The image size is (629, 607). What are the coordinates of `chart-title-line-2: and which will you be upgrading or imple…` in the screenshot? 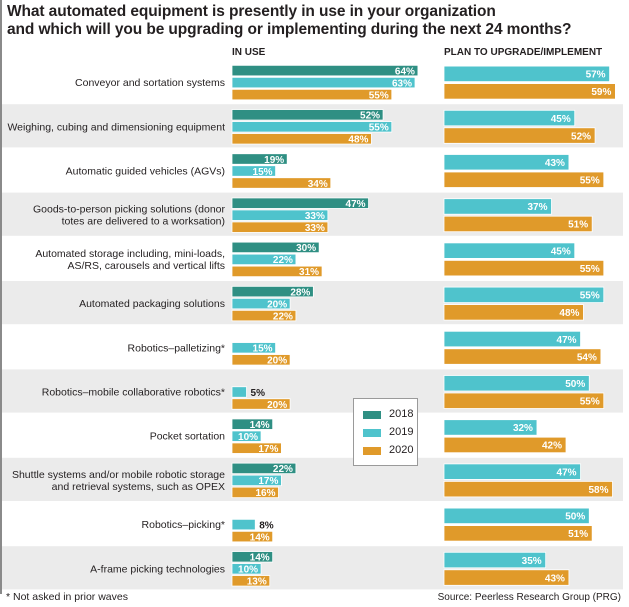 It's located at (289, 29).